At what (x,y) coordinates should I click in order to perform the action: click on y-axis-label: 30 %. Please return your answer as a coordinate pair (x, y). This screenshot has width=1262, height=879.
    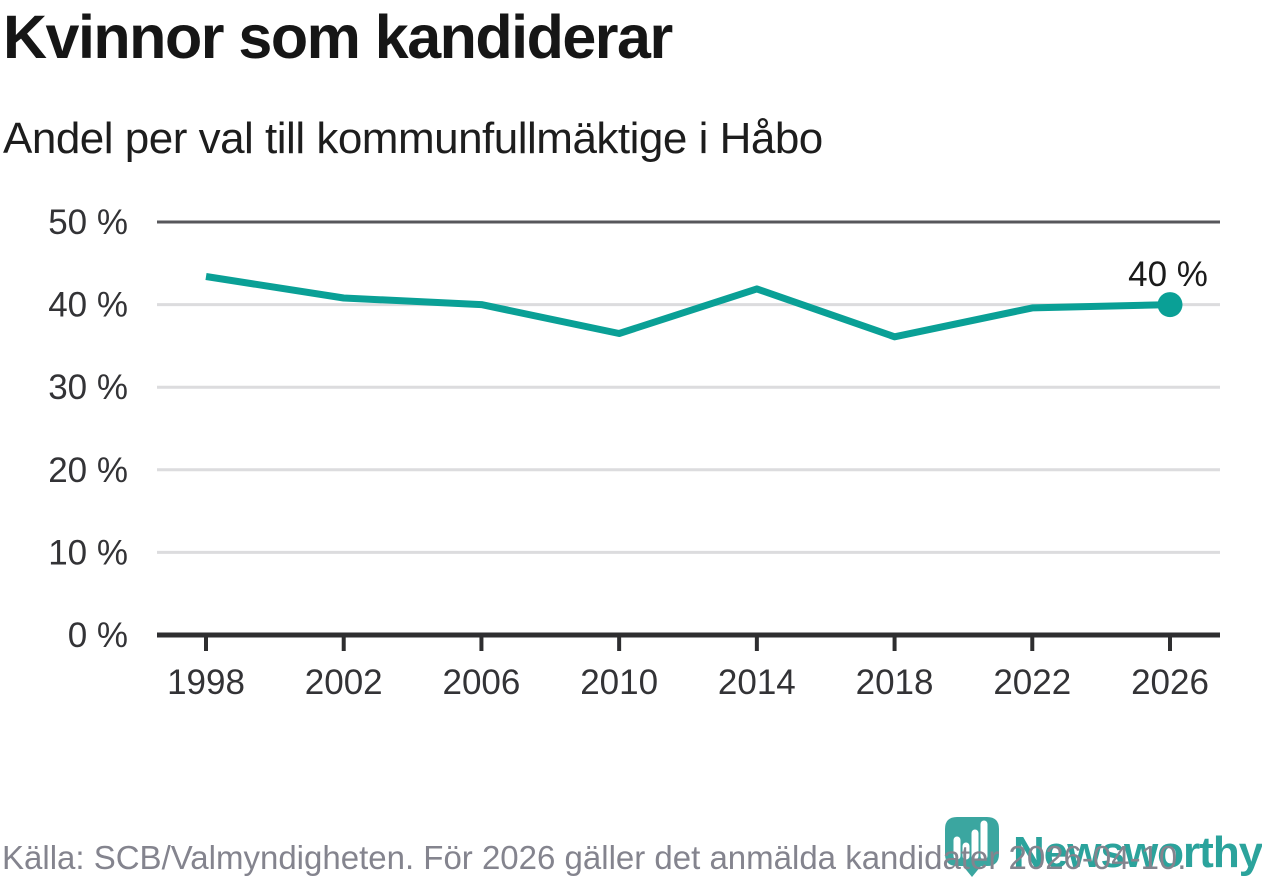
    Looking at the image, I should click on (88, 387).